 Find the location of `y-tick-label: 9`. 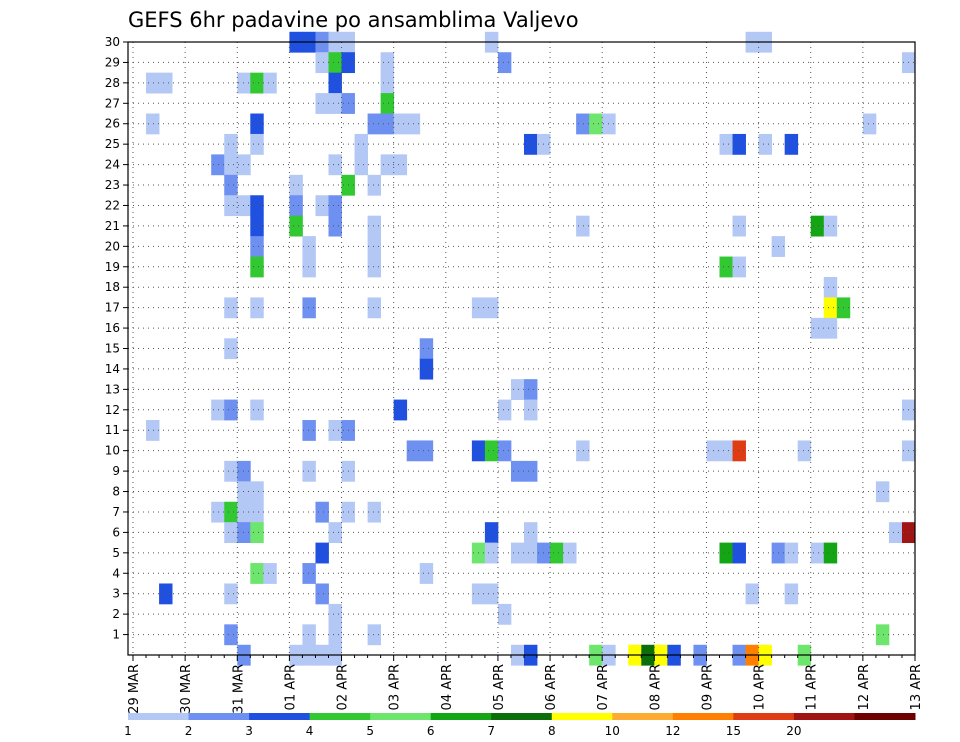

y-tick-label: 9 is located at coordinates (116, 471).